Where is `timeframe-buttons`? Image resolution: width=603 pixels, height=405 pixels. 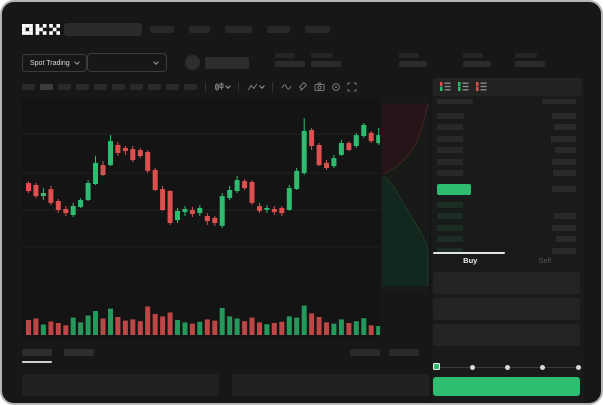 timeframe-buttons is located at coordinates (109, 87).